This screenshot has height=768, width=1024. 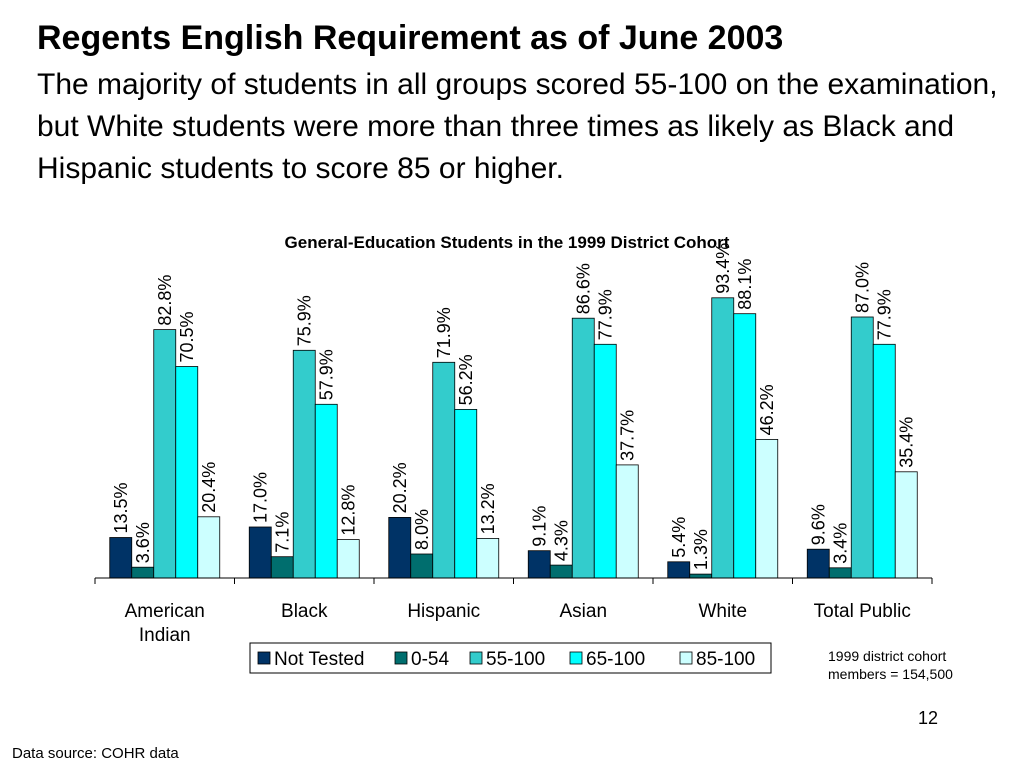 I want to click on data-label-65-100-1: 57.9%, so click(x=326, y=374).